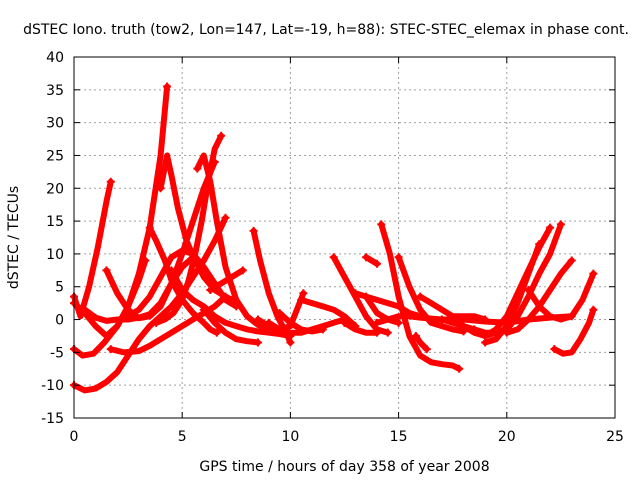  I want to click on y-tick-label: -15, so click(52, 419).